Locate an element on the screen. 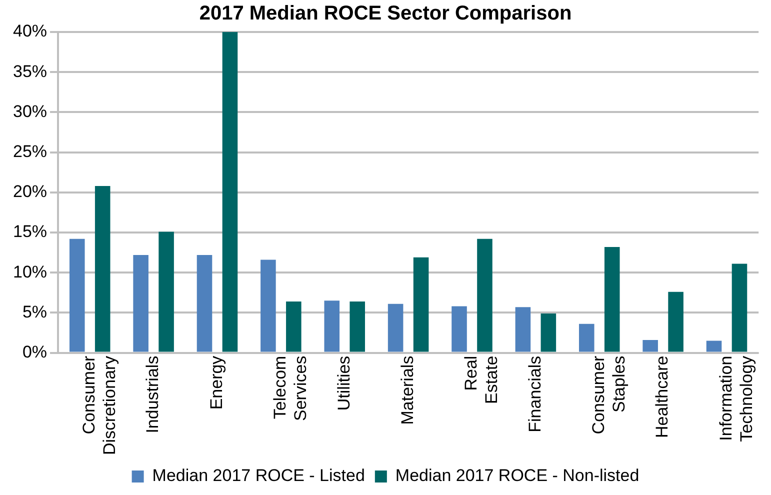 This screenshot has width=771, height=495. x-tick-label: Healthcare is located at coordinates (662, 397).